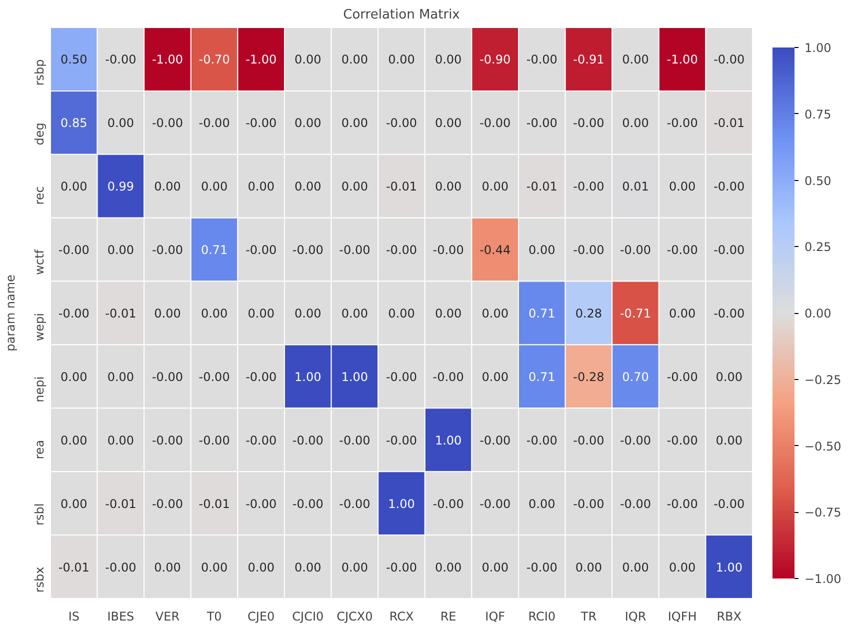 This screenshot has height=626, width=864. Describe the element at coordinates (823, 379) in the screenshot. I see `color-bar-label: −0.25` at that location.